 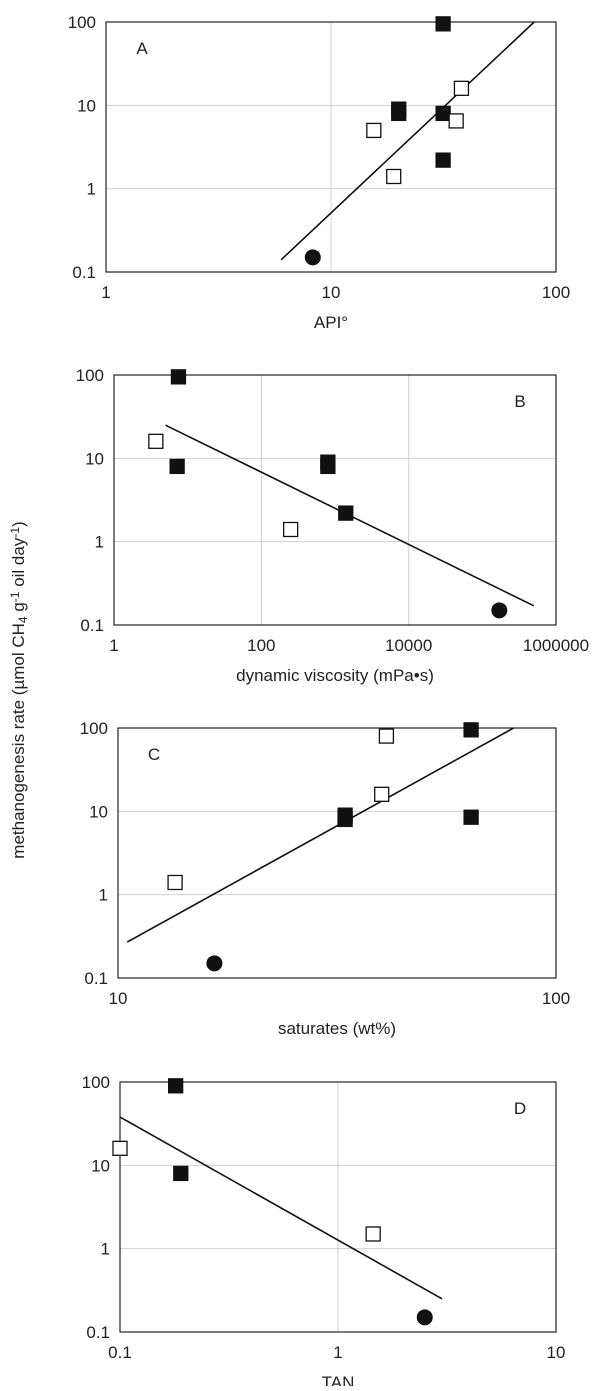 I want to click on panel-label: A, so click(x=142, y=48).